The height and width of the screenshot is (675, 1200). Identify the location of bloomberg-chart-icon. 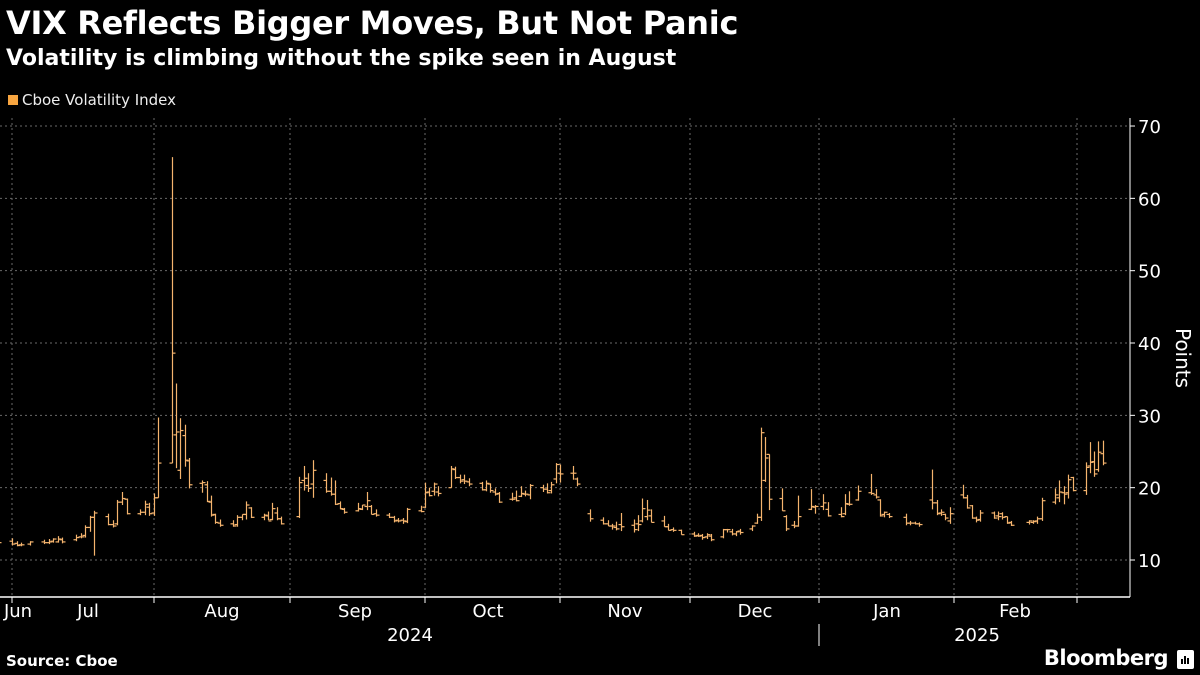
(1185, 659).